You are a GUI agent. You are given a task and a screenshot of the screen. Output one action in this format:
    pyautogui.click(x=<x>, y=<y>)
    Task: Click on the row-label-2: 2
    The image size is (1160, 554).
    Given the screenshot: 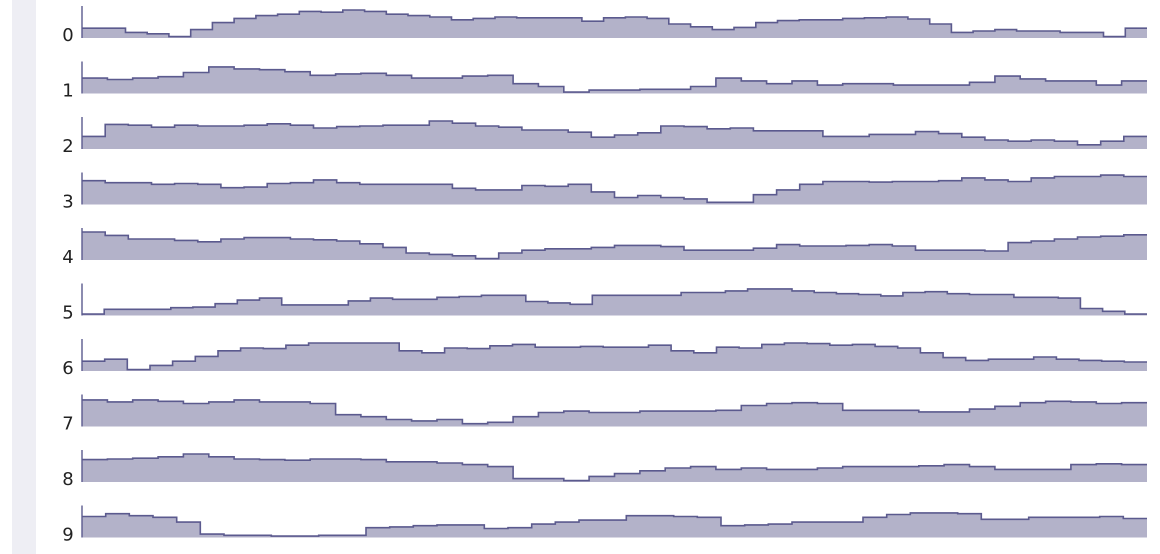 What is the action you would take?
    pyautogui.click(x=67, y=146)
    